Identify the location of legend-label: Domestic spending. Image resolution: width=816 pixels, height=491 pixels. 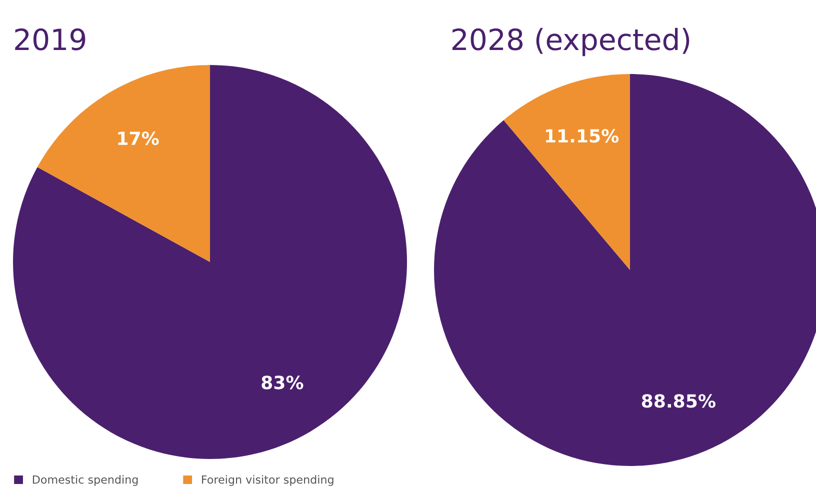
(85, 480).